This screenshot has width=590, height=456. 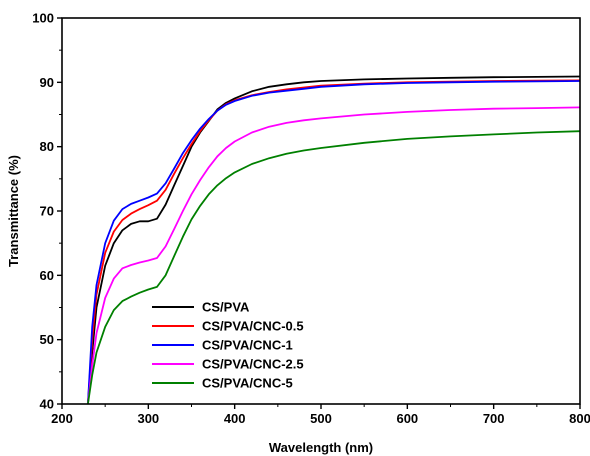 I want to click on y-tick-label: 90, so click(x=47, y=82).